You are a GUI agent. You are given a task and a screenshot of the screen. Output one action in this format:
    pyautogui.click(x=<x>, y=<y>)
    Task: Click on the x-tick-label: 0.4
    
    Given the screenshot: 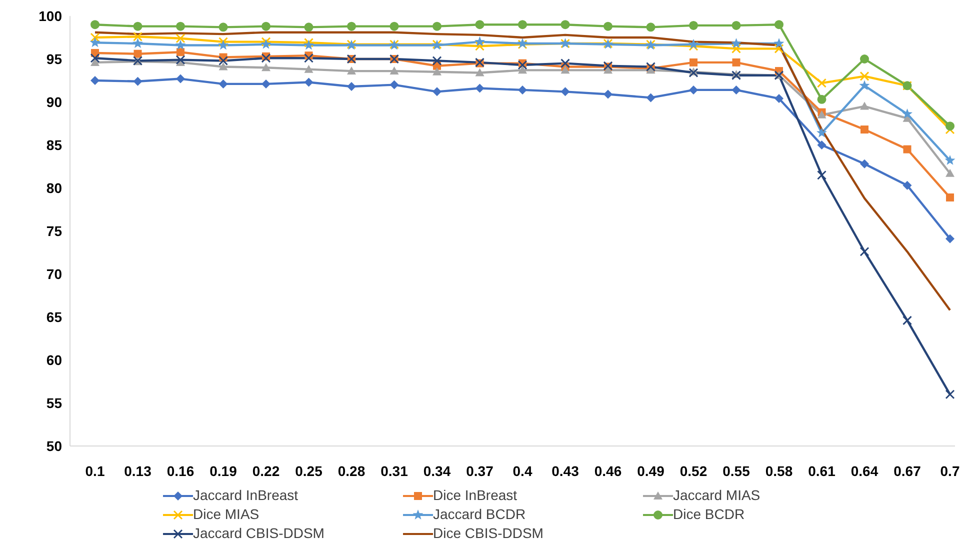 What is the action you would take?
    pyautogui.click(x=522, y=470)
    